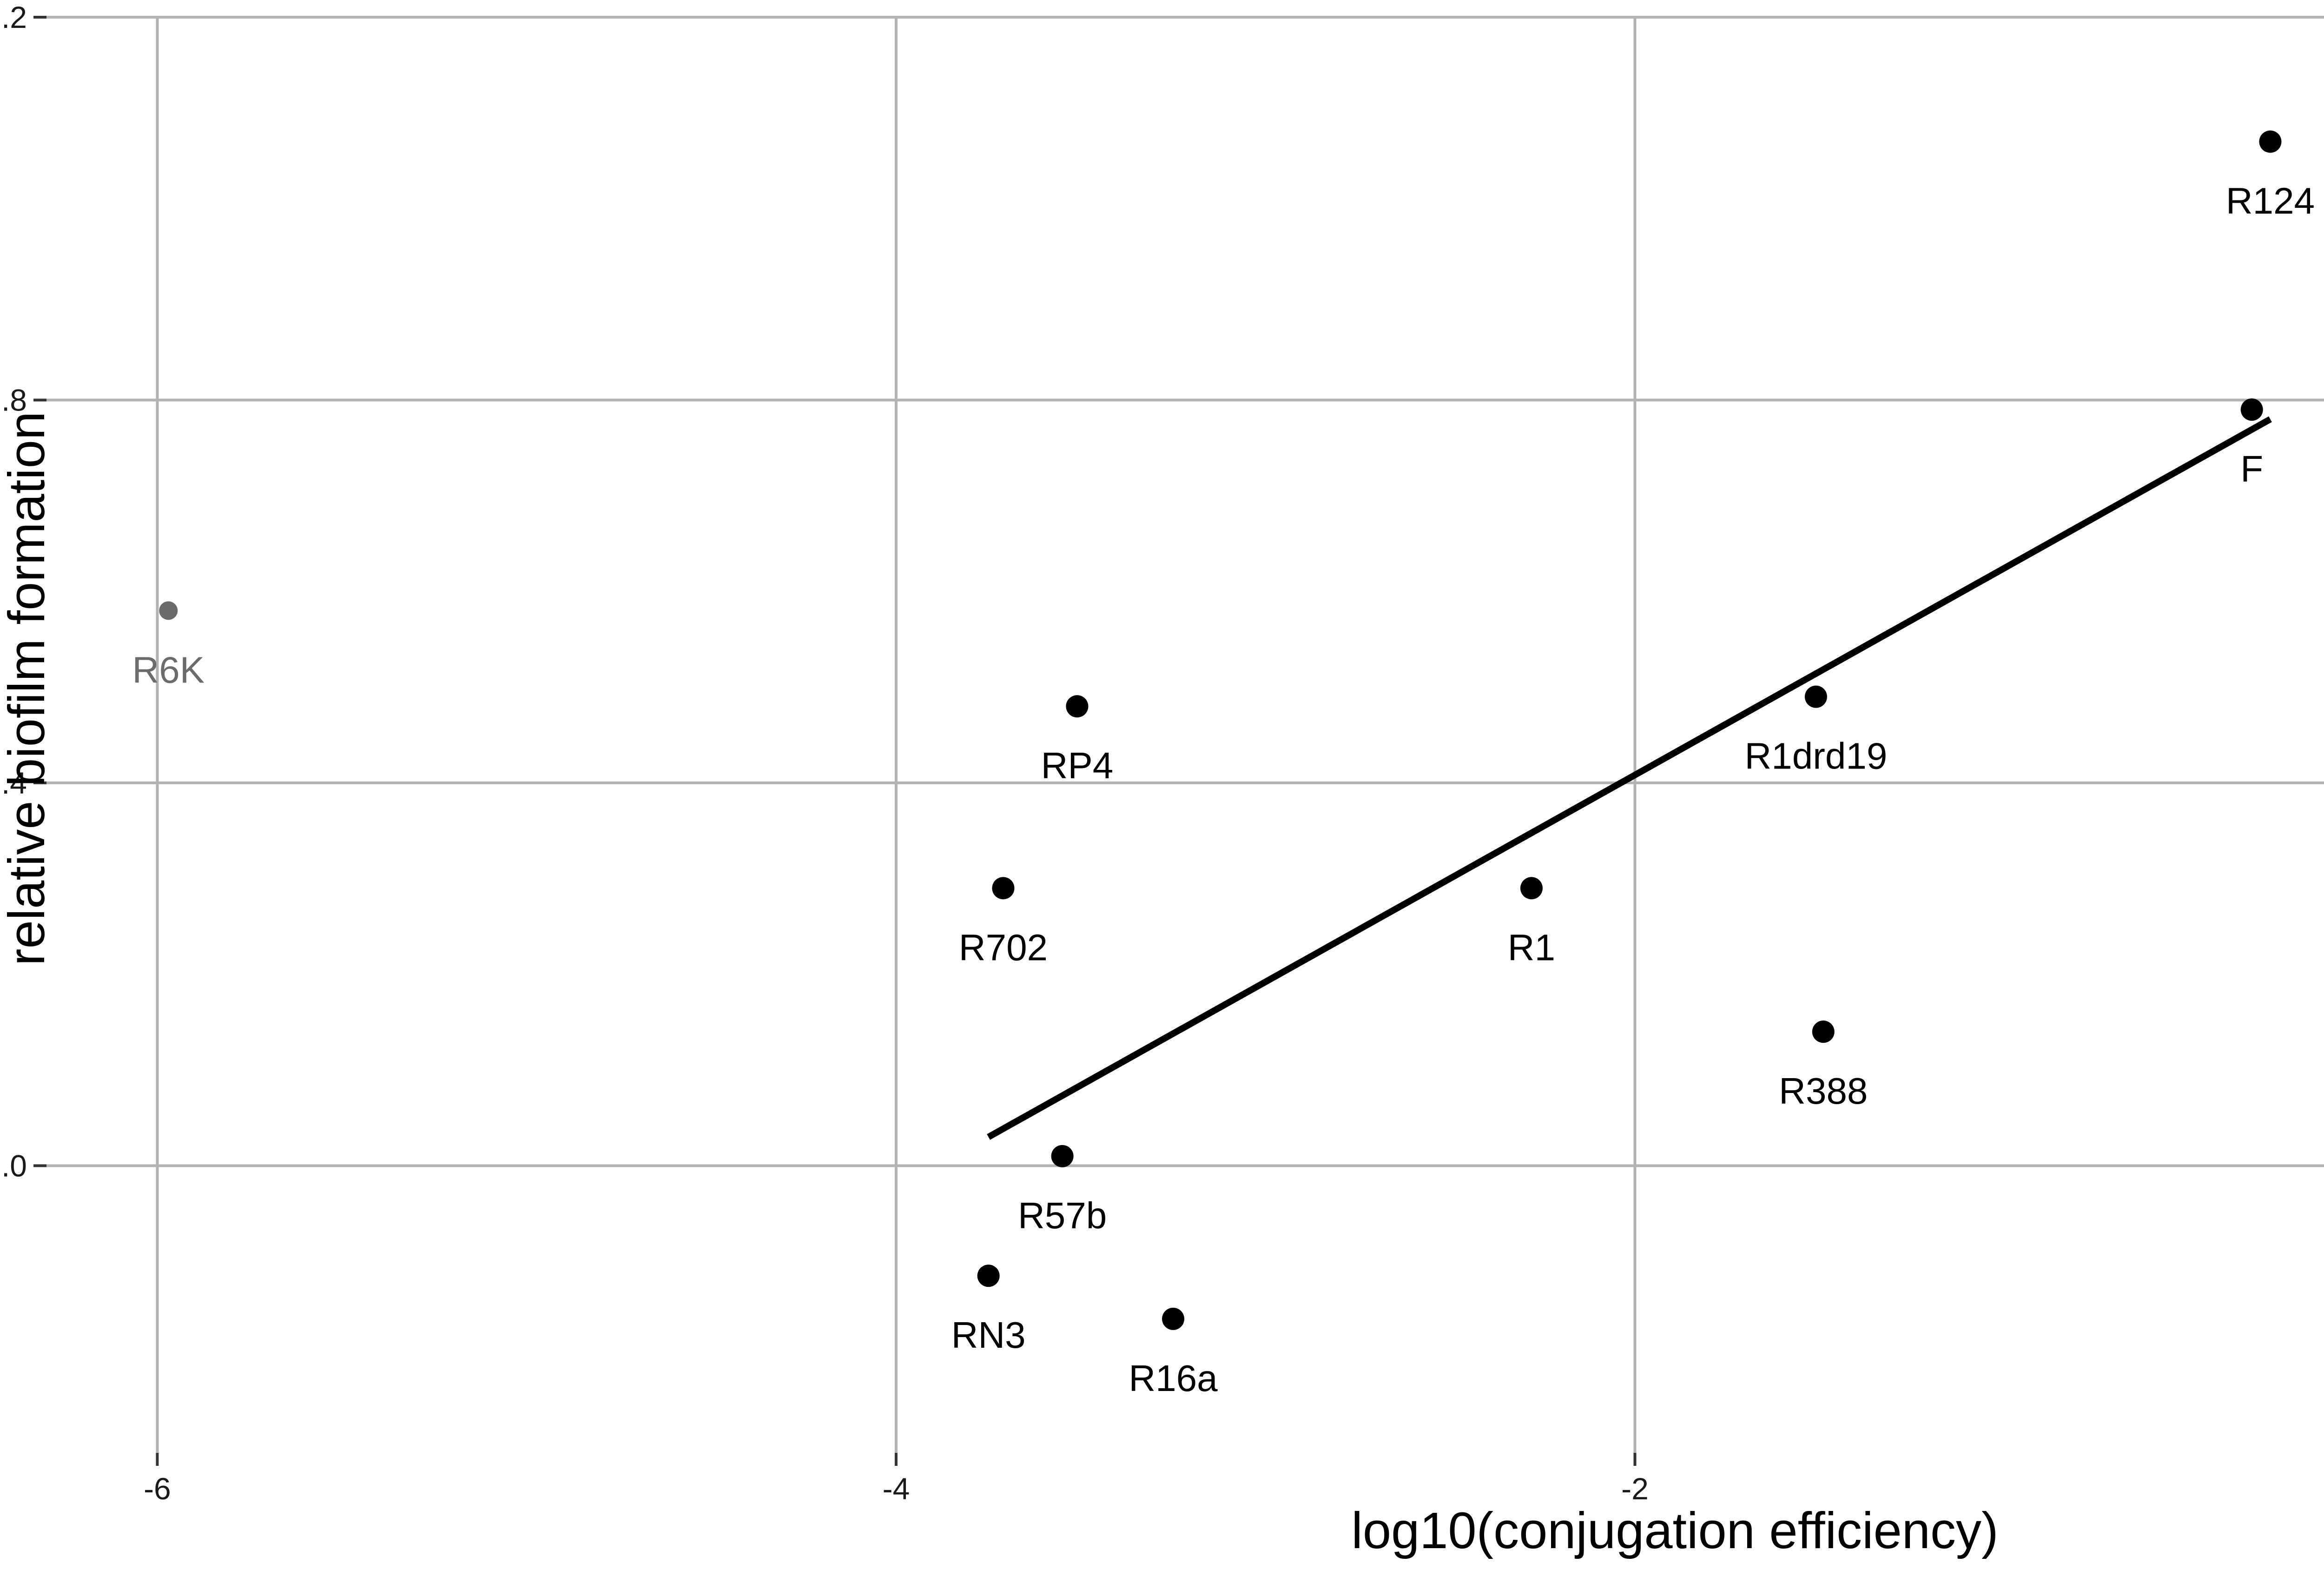 This screenshot has width=2324, height=1570. What do you see at coordinates (1003, 948) in the screenshot?
I see `point-label-r702: R702` at bounding box center [1003, 948].